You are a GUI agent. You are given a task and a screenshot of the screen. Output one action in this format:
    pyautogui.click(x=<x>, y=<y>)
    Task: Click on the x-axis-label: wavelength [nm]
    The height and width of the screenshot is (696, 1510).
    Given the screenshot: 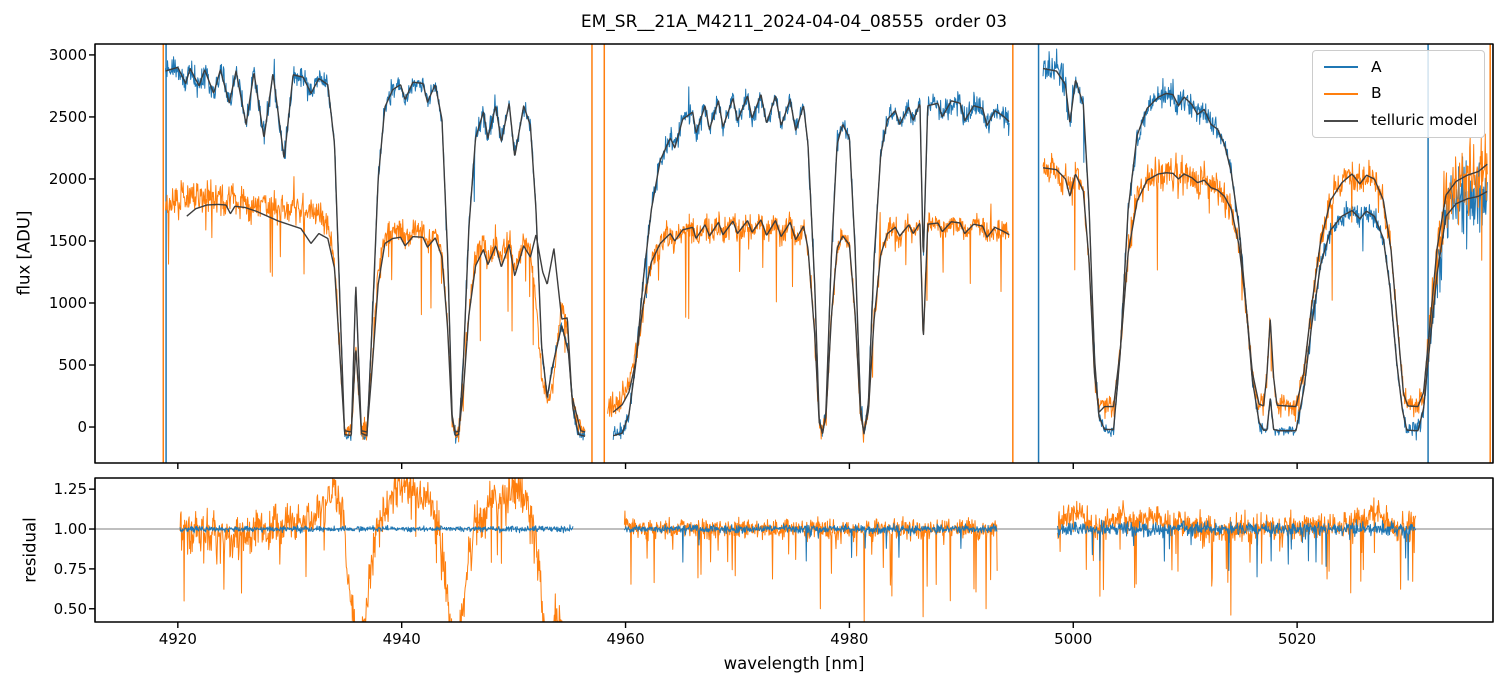 What is the action you would take?
    pyautogui.click(x=794, y=663)
    